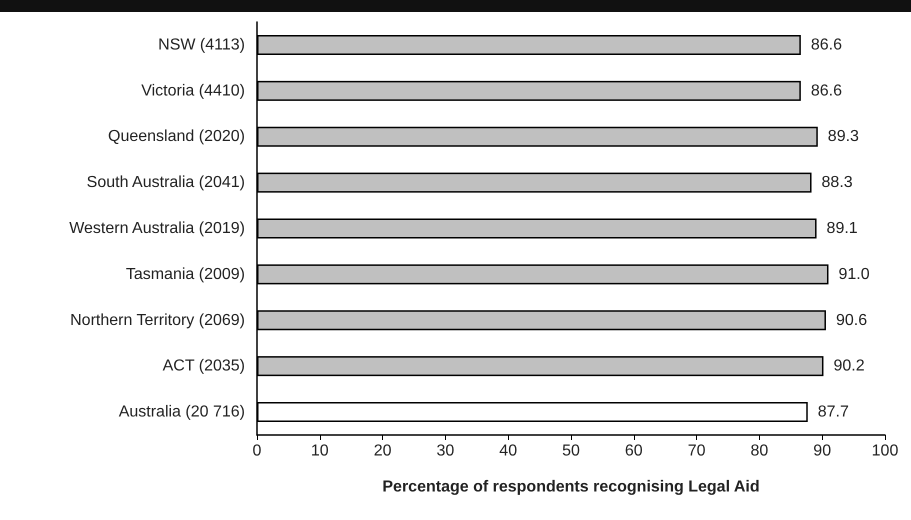 The image size is (911, 520). What do you see at coordinates (885, 451) in the screenshot?
I see `x-tick-label: 100` at bounding box center [885, 451].